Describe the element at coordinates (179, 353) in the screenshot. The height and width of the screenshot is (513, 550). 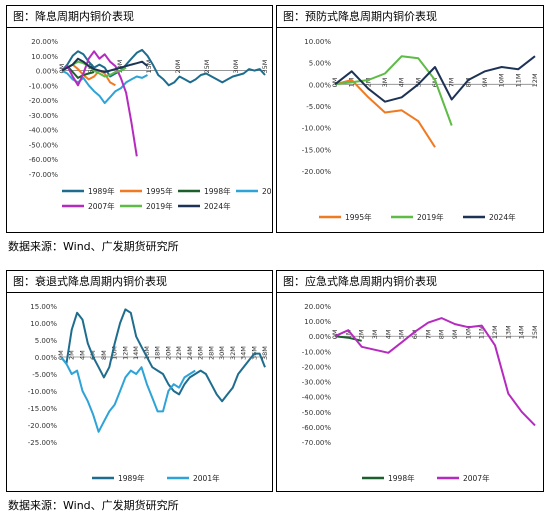
I see `x-tick-label: 22M` at that location.